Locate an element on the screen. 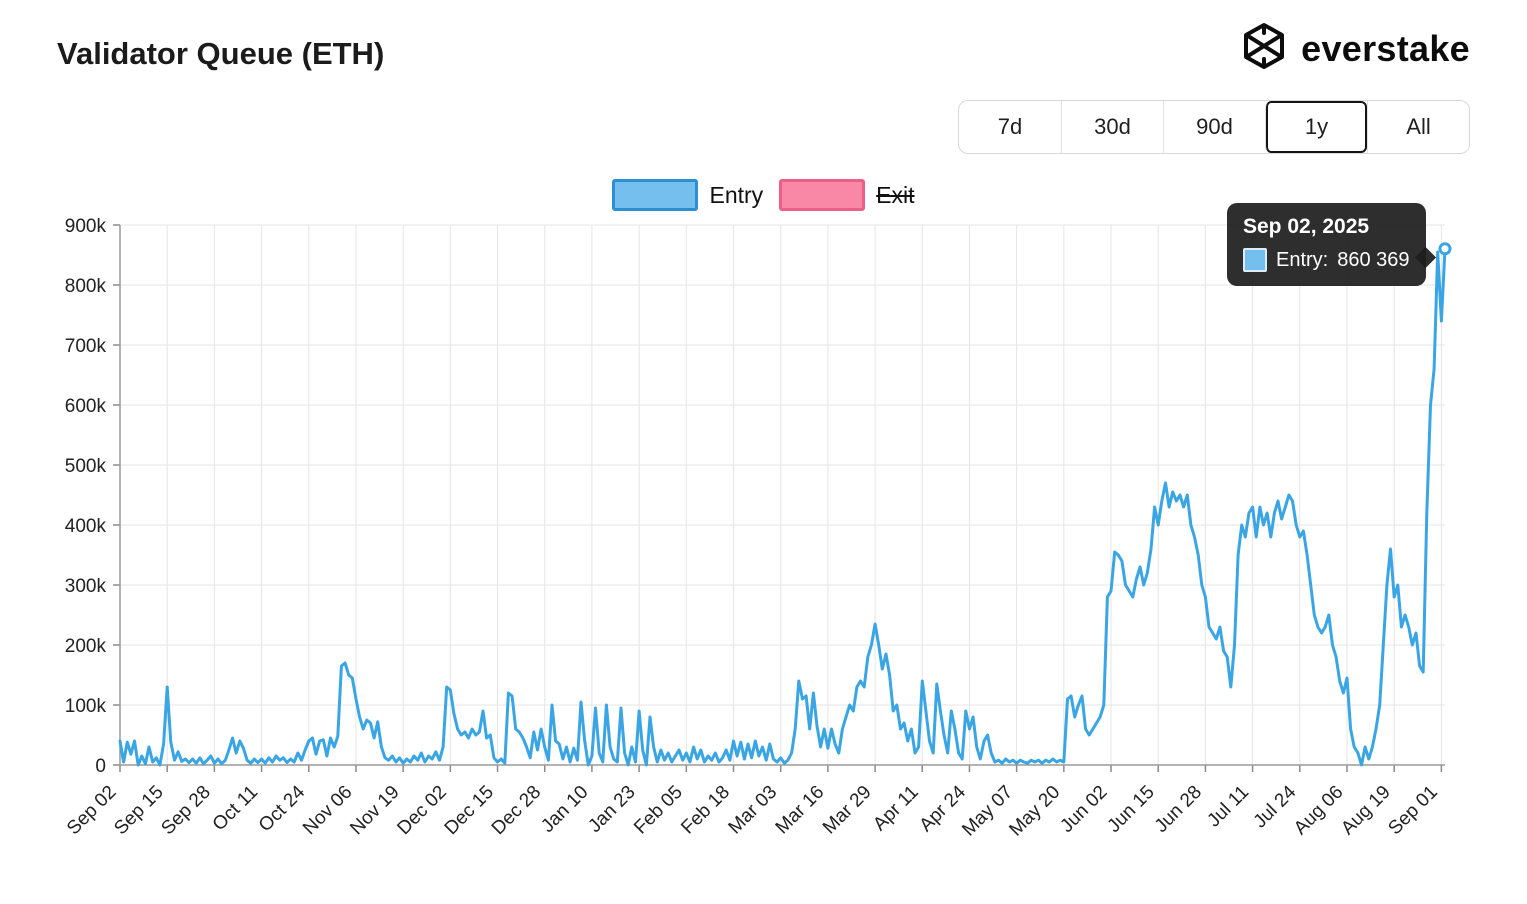  y-axis-label: 100k is located at coordinates (86, 706).